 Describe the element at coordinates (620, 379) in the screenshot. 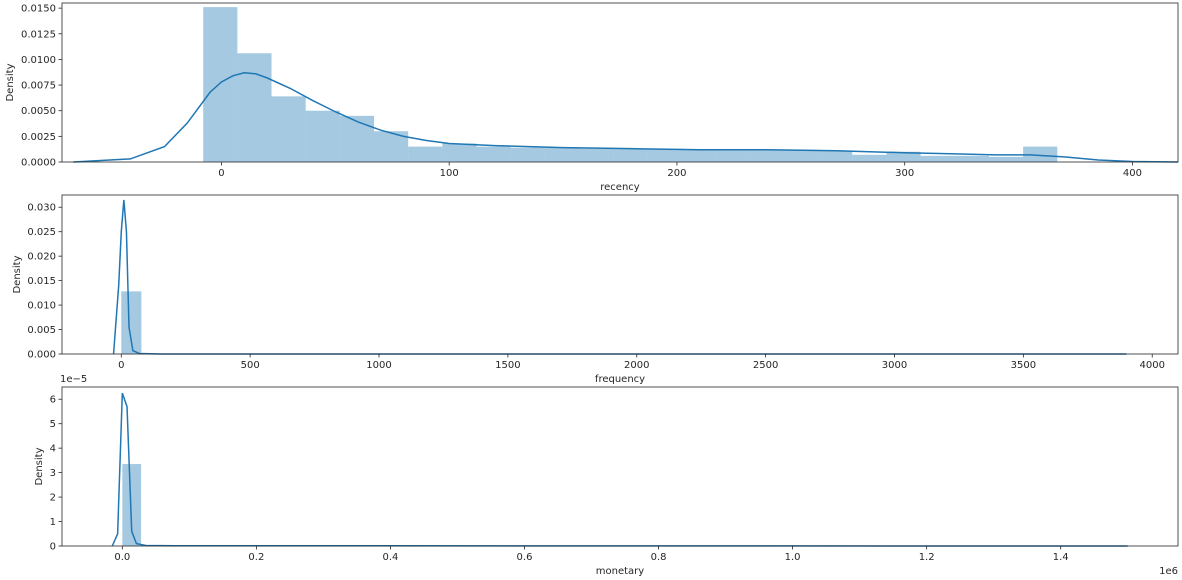

I see `x-axis-label: frequency` at that location.